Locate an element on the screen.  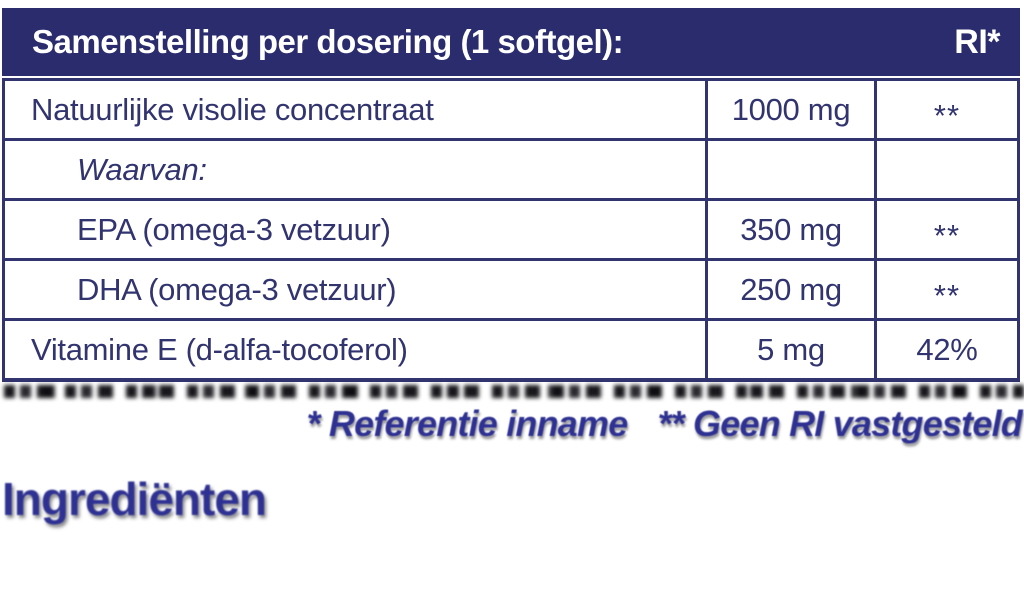
ingredient-name-cell: Waarvan: is located at coordinates (142, 169).